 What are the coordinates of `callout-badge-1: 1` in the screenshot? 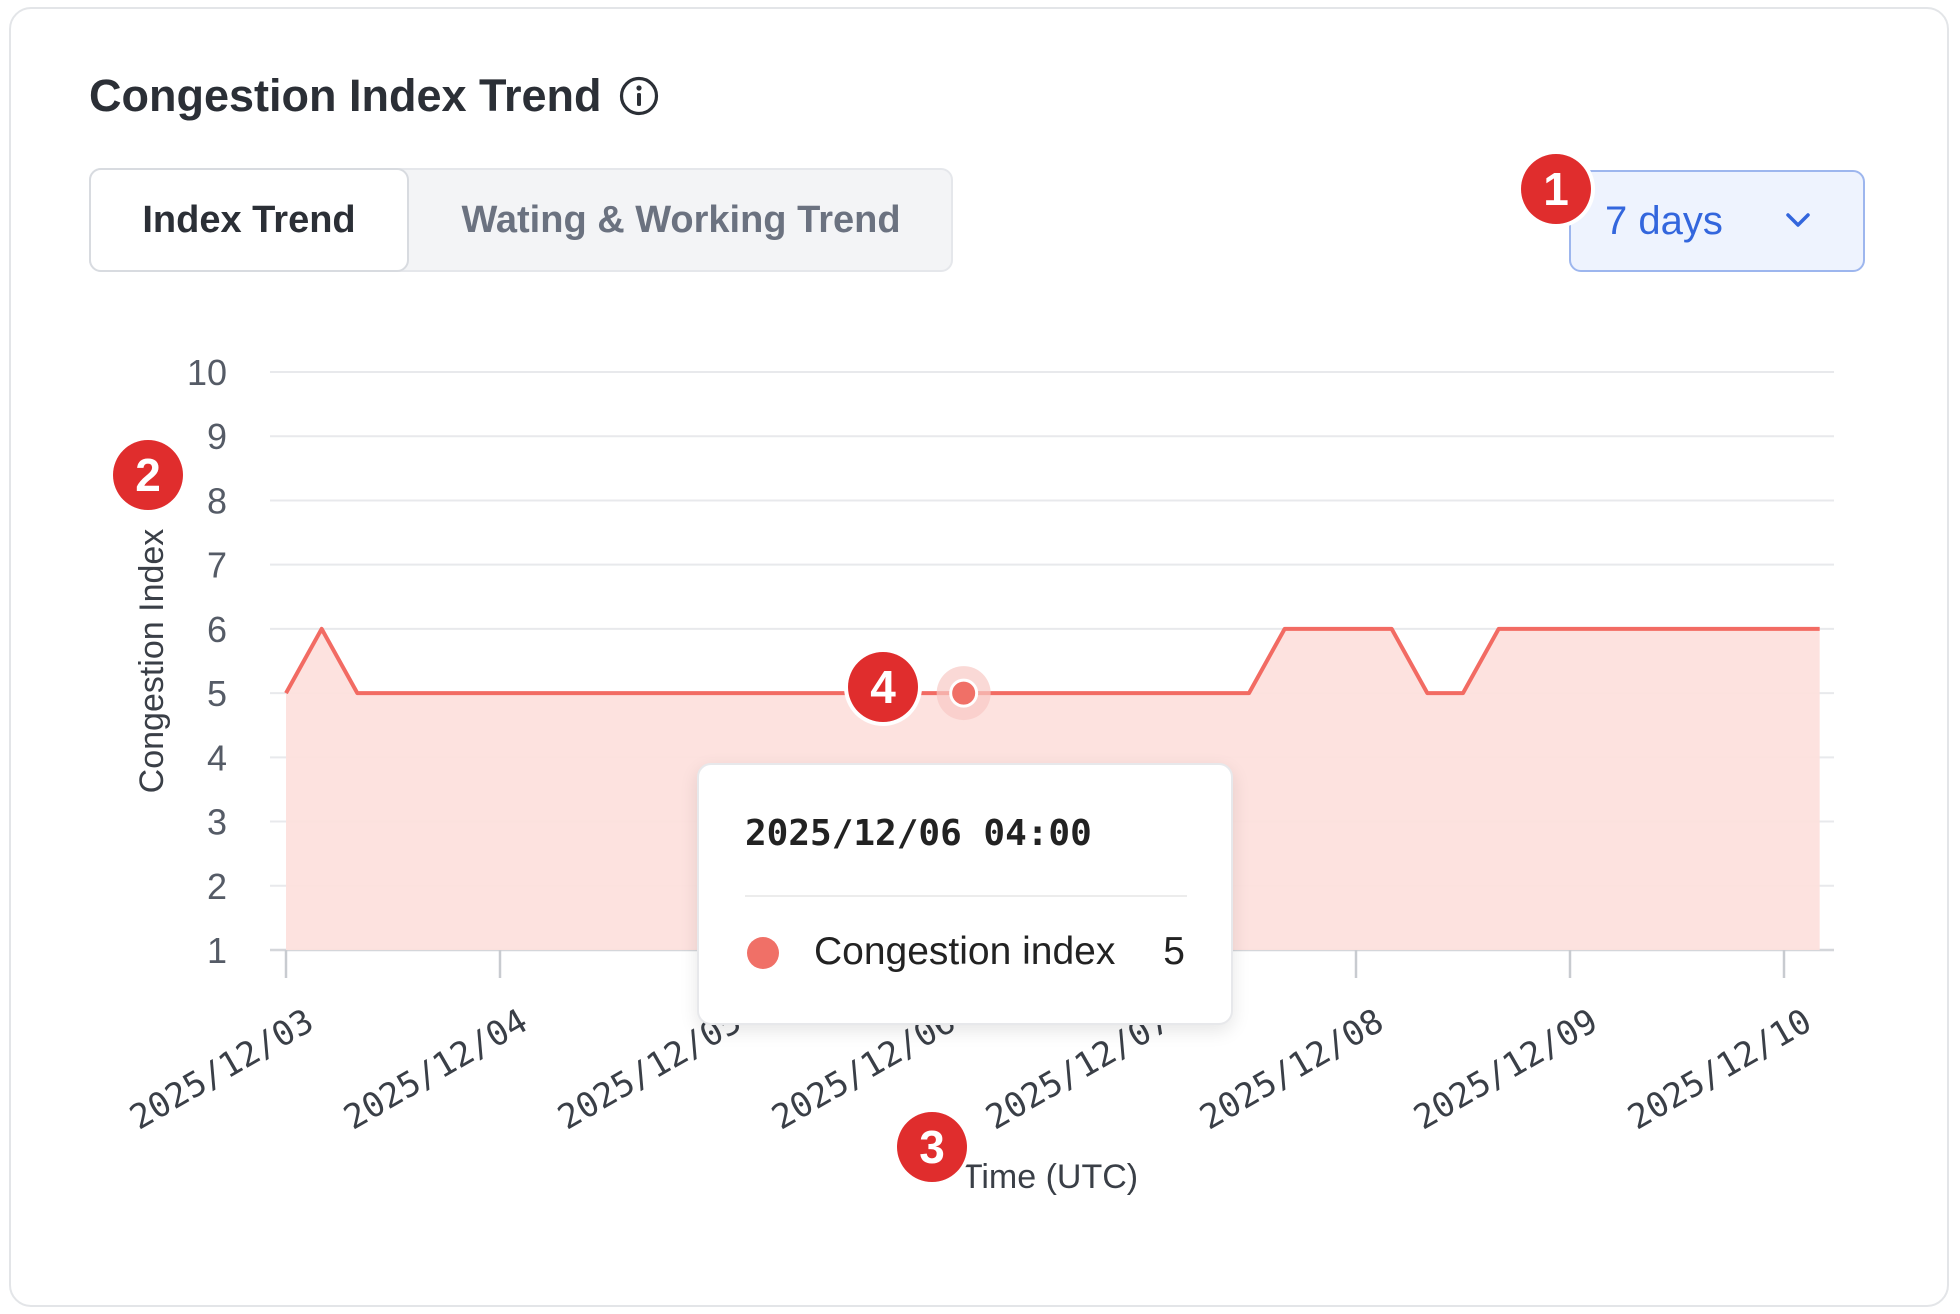 It's located at (1556, 189).